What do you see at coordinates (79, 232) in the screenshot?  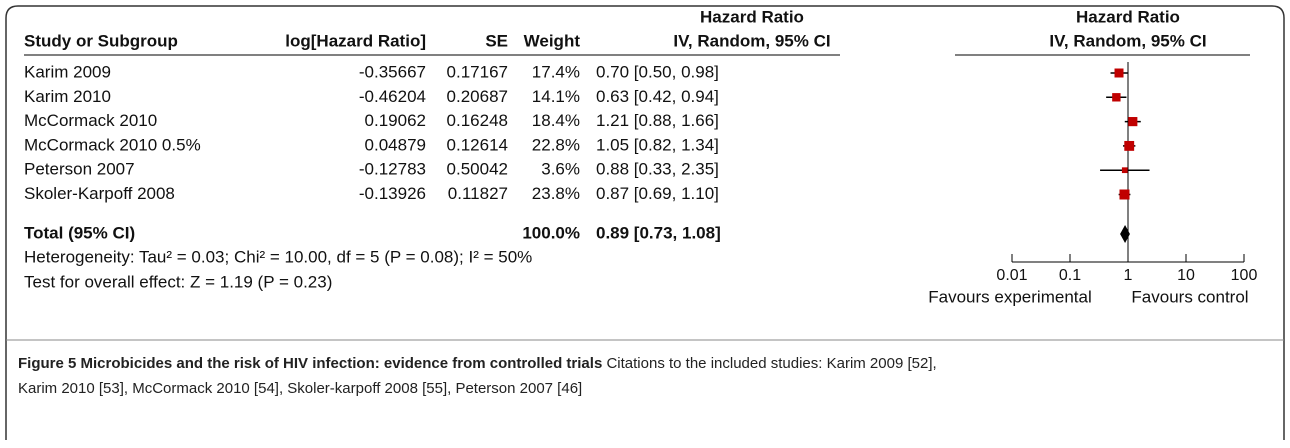 I see `total-name: Total (95% CI)` at bounding box center [79, 232].